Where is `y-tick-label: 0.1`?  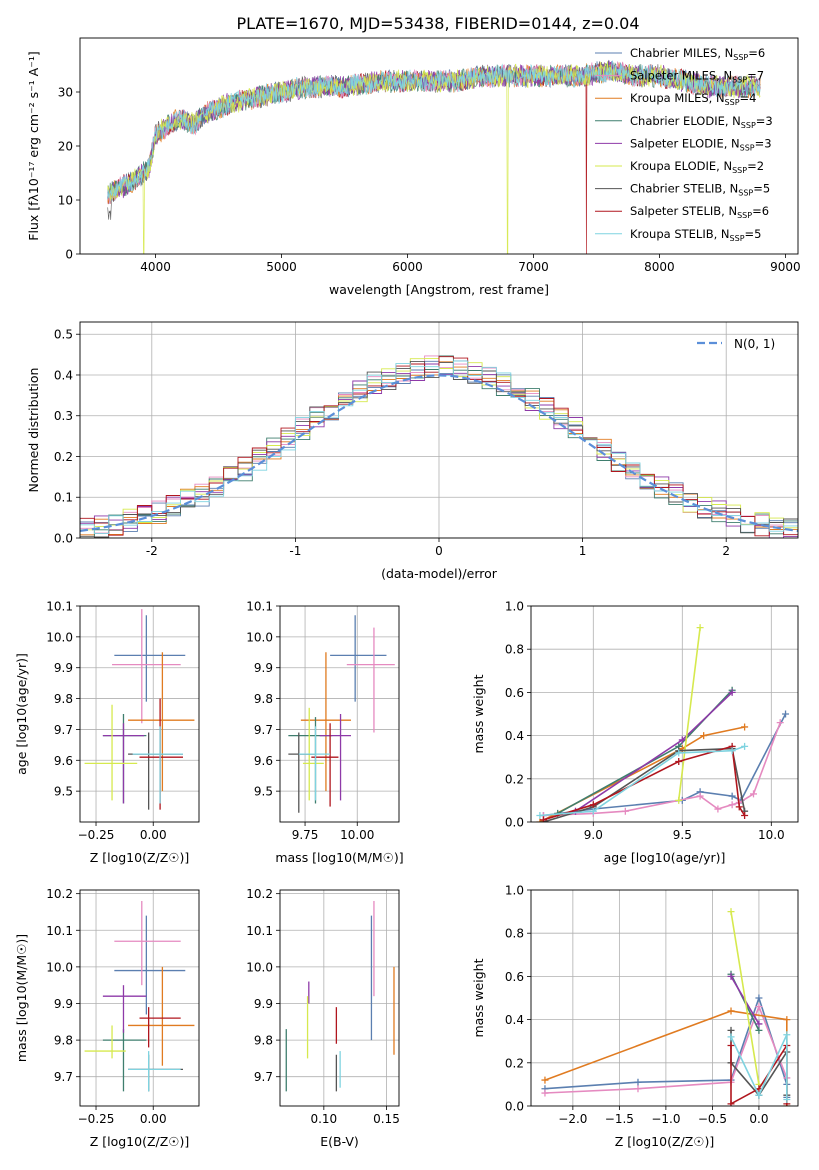
y-tick-label: 0.1 is located at coordinates (63, 498).